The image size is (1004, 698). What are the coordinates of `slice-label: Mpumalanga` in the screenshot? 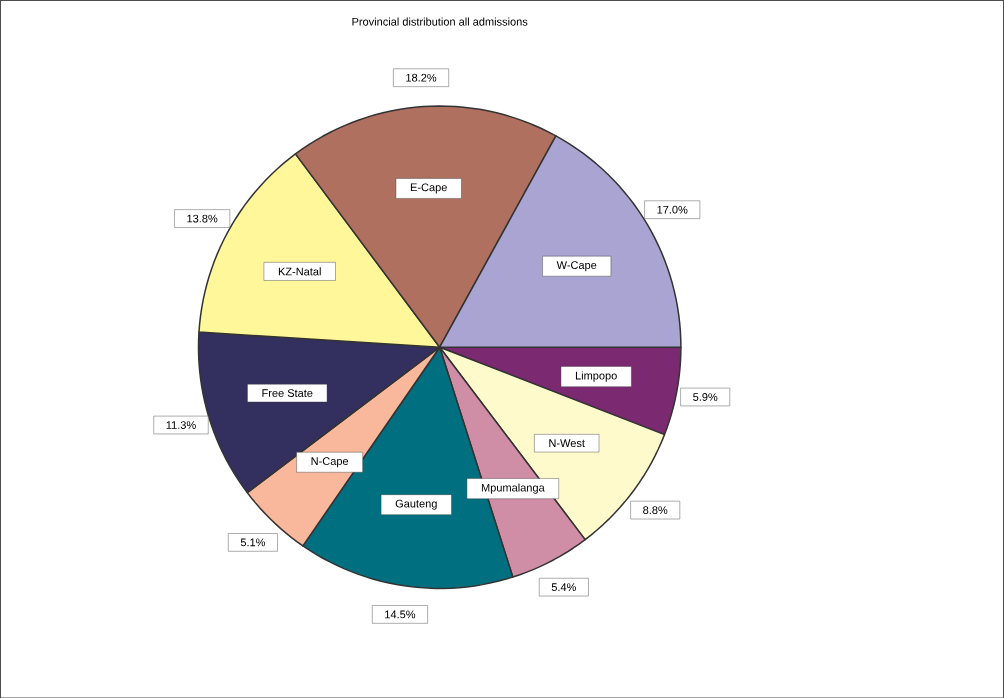 It's located at (513, 488).